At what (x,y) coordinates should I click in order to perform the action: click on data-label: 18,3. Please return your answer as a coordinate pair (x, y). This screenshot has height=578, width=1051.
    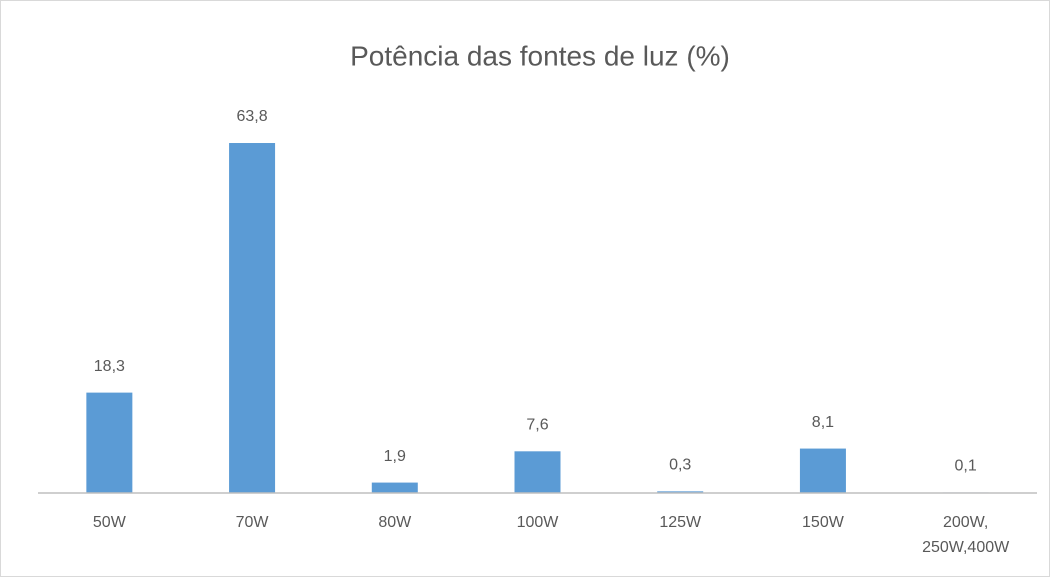
    Looking at the image, I should click on (109, 366).